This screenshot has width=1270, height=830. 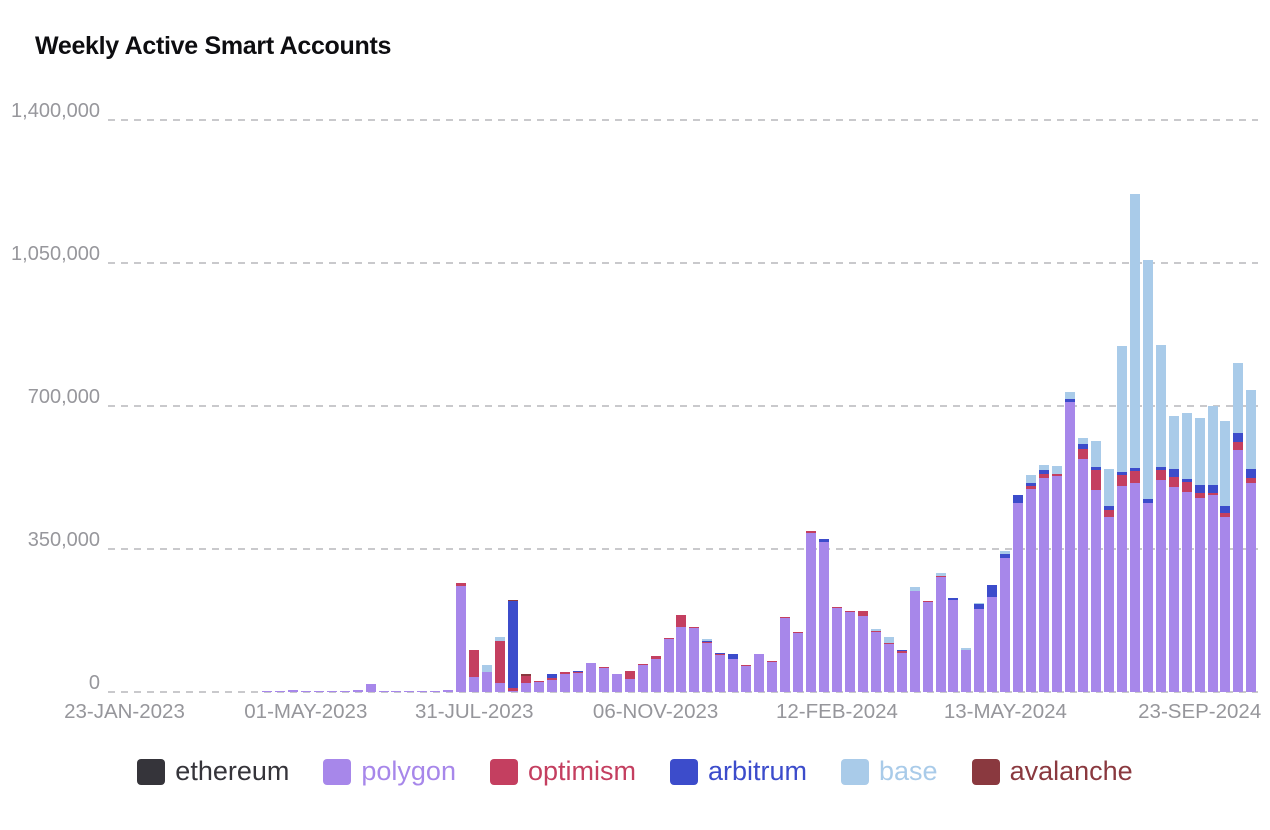 I want to click on legend-item-optimism: optimism, so click(x=562, y=771).